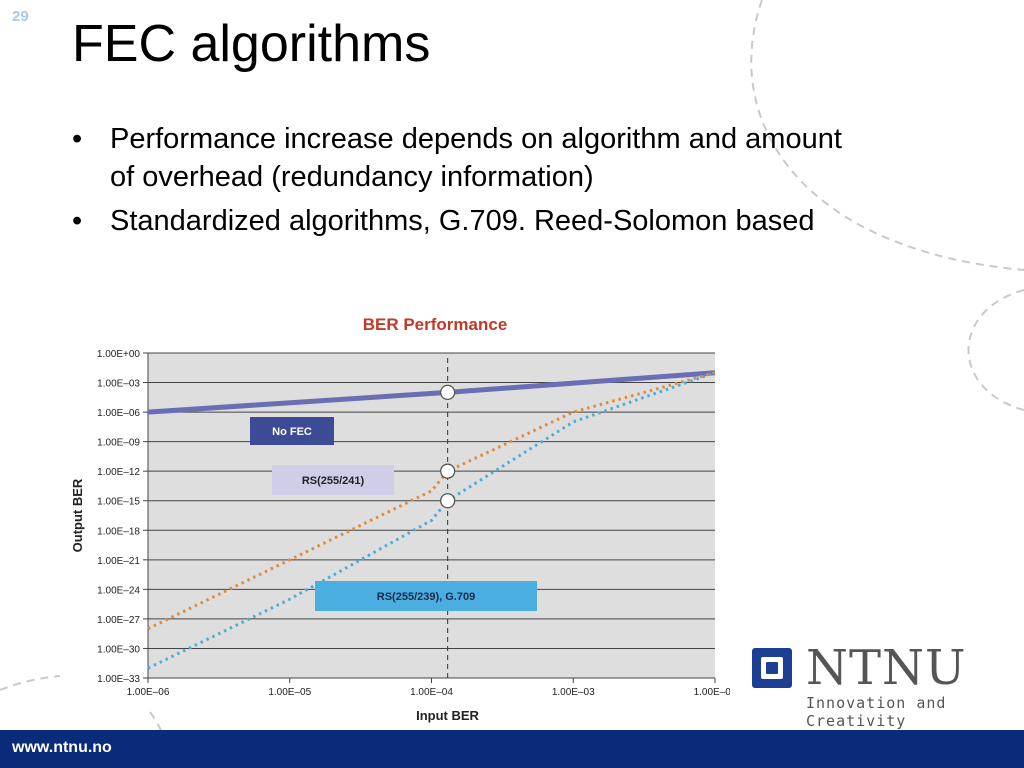 Image resolution: width=1024 pixels, height=768 pixels. I want to click on ntnu-logo: NTNU Innovation and Creativity, so click(877, 685).